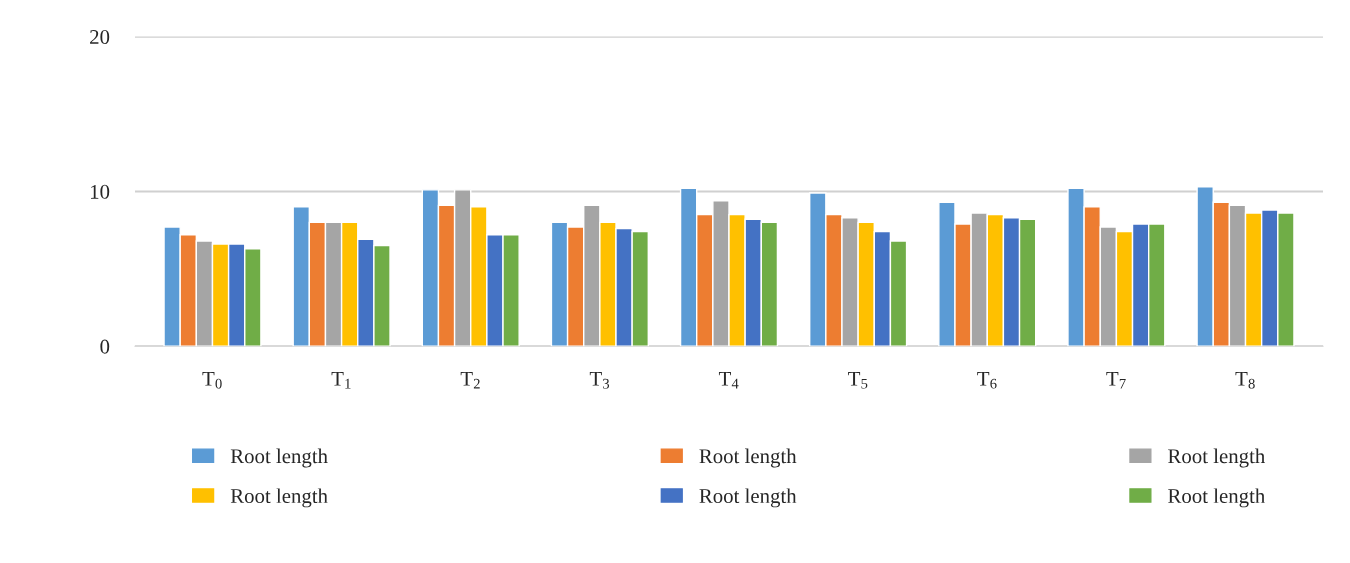  I want to click on x-tick-label: T$_{0}$, so click(212, 380).